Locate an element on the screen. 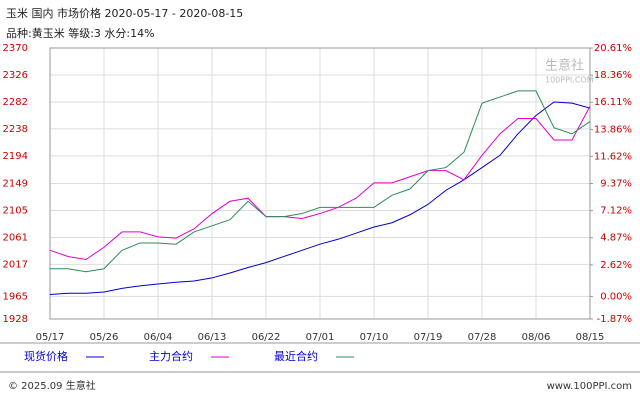 This screenshot has width=640, height=404. y2-tick-label: 20.61% is located at coordinates (613, 48).